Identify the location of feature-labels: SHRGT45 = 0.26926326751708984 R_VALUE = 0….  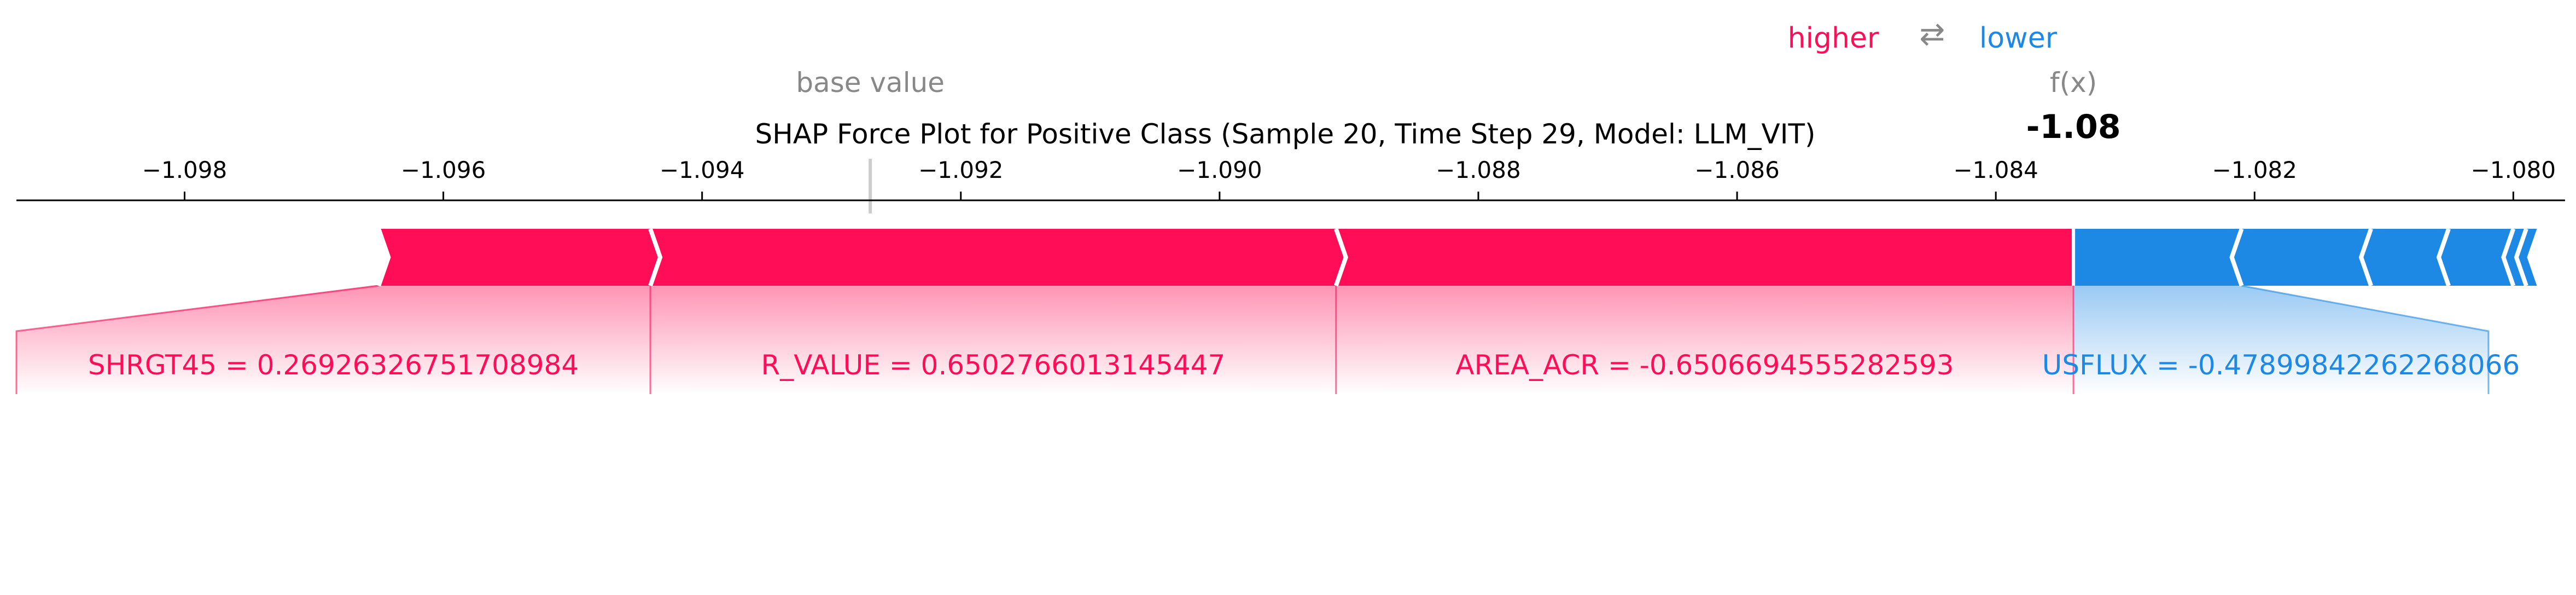
(1304, 365).